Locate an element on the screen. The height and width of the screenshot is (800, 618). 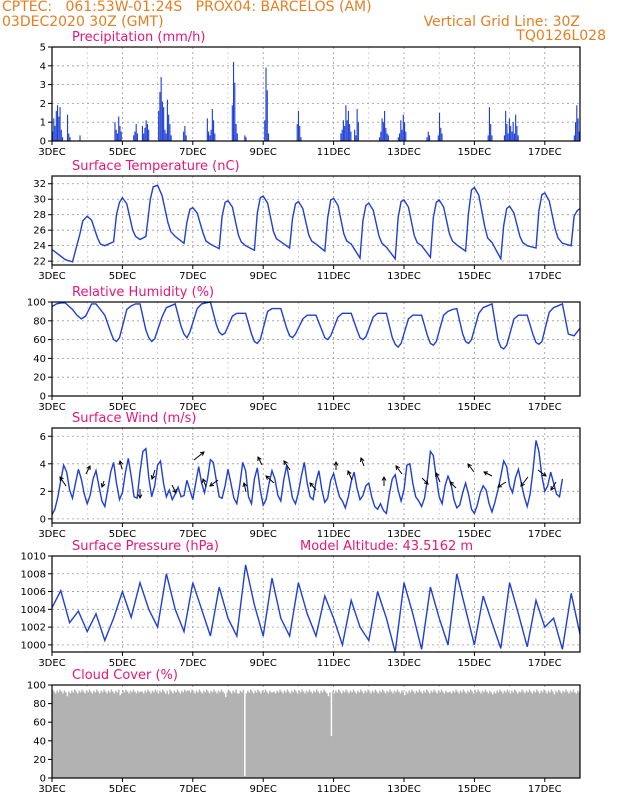
panel-title: Surface Temperature (nC) is located at coordinates (156, 166).